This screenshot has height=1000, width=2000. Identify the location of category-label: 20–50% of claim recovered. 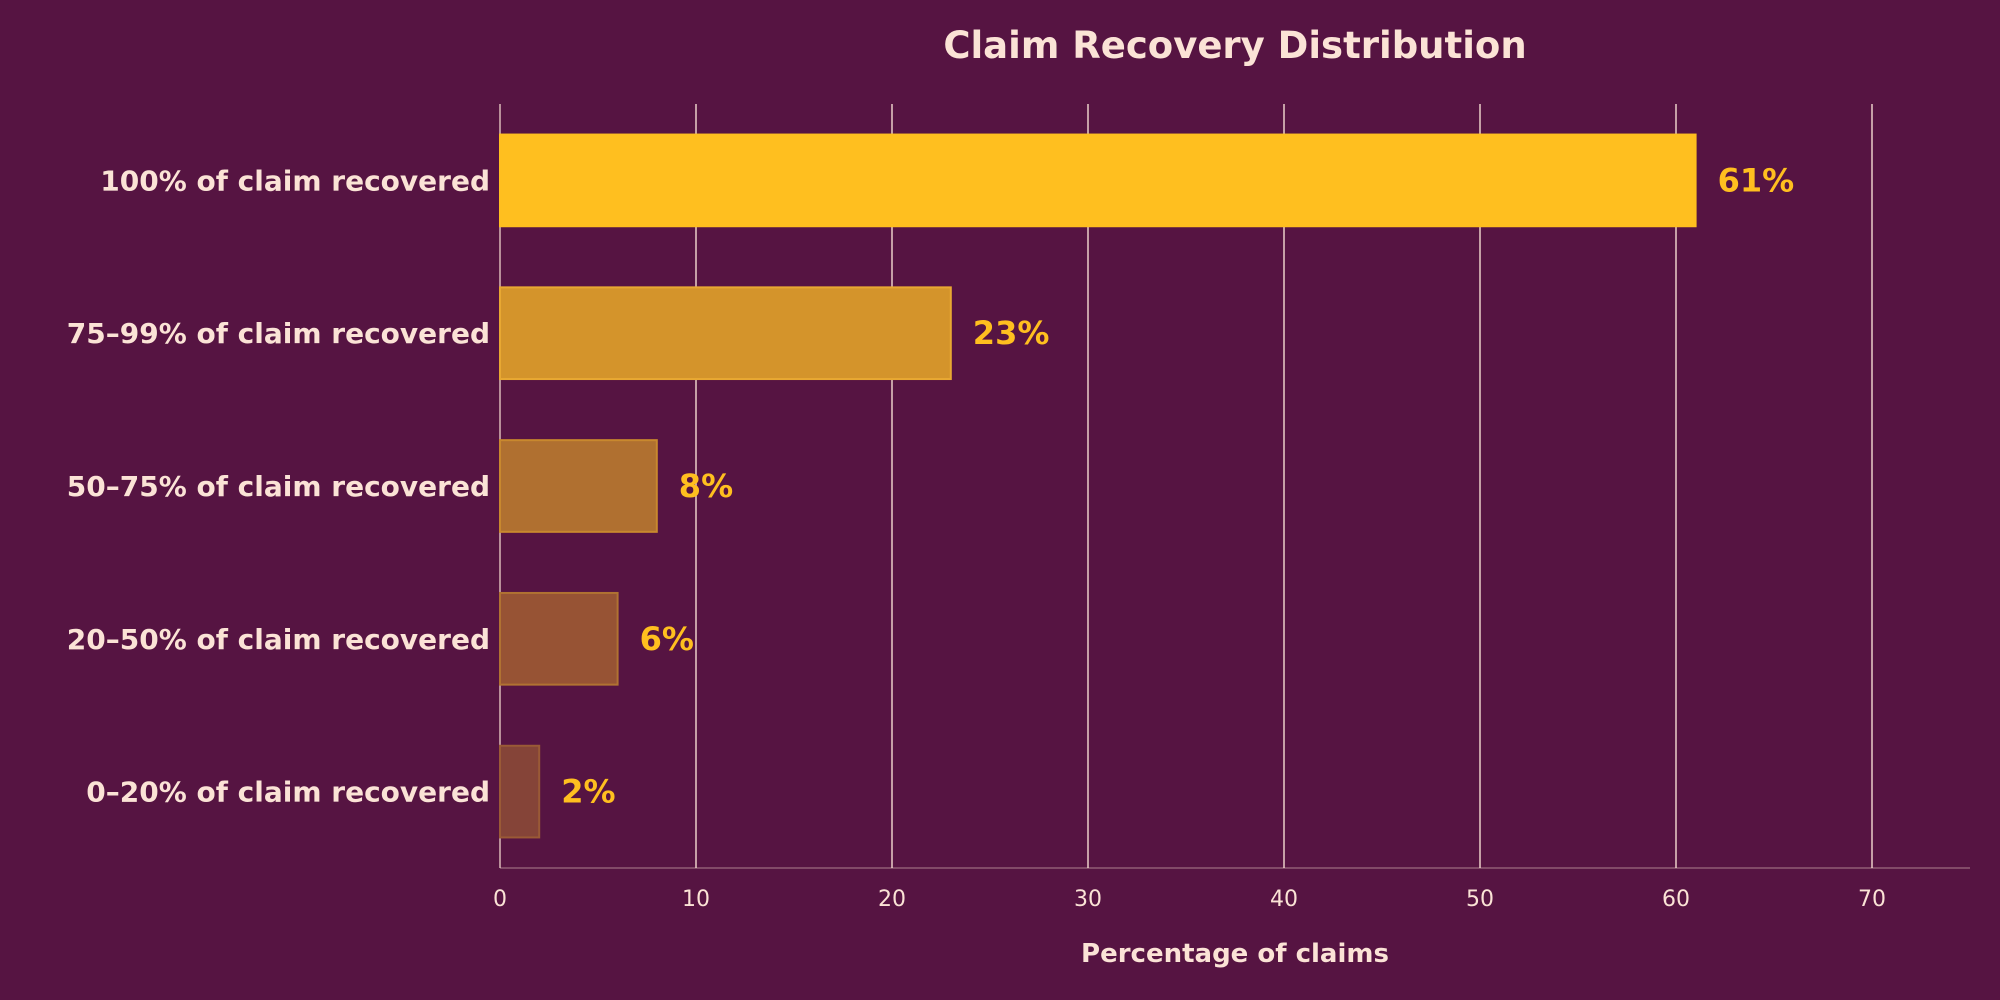
(278, 639).